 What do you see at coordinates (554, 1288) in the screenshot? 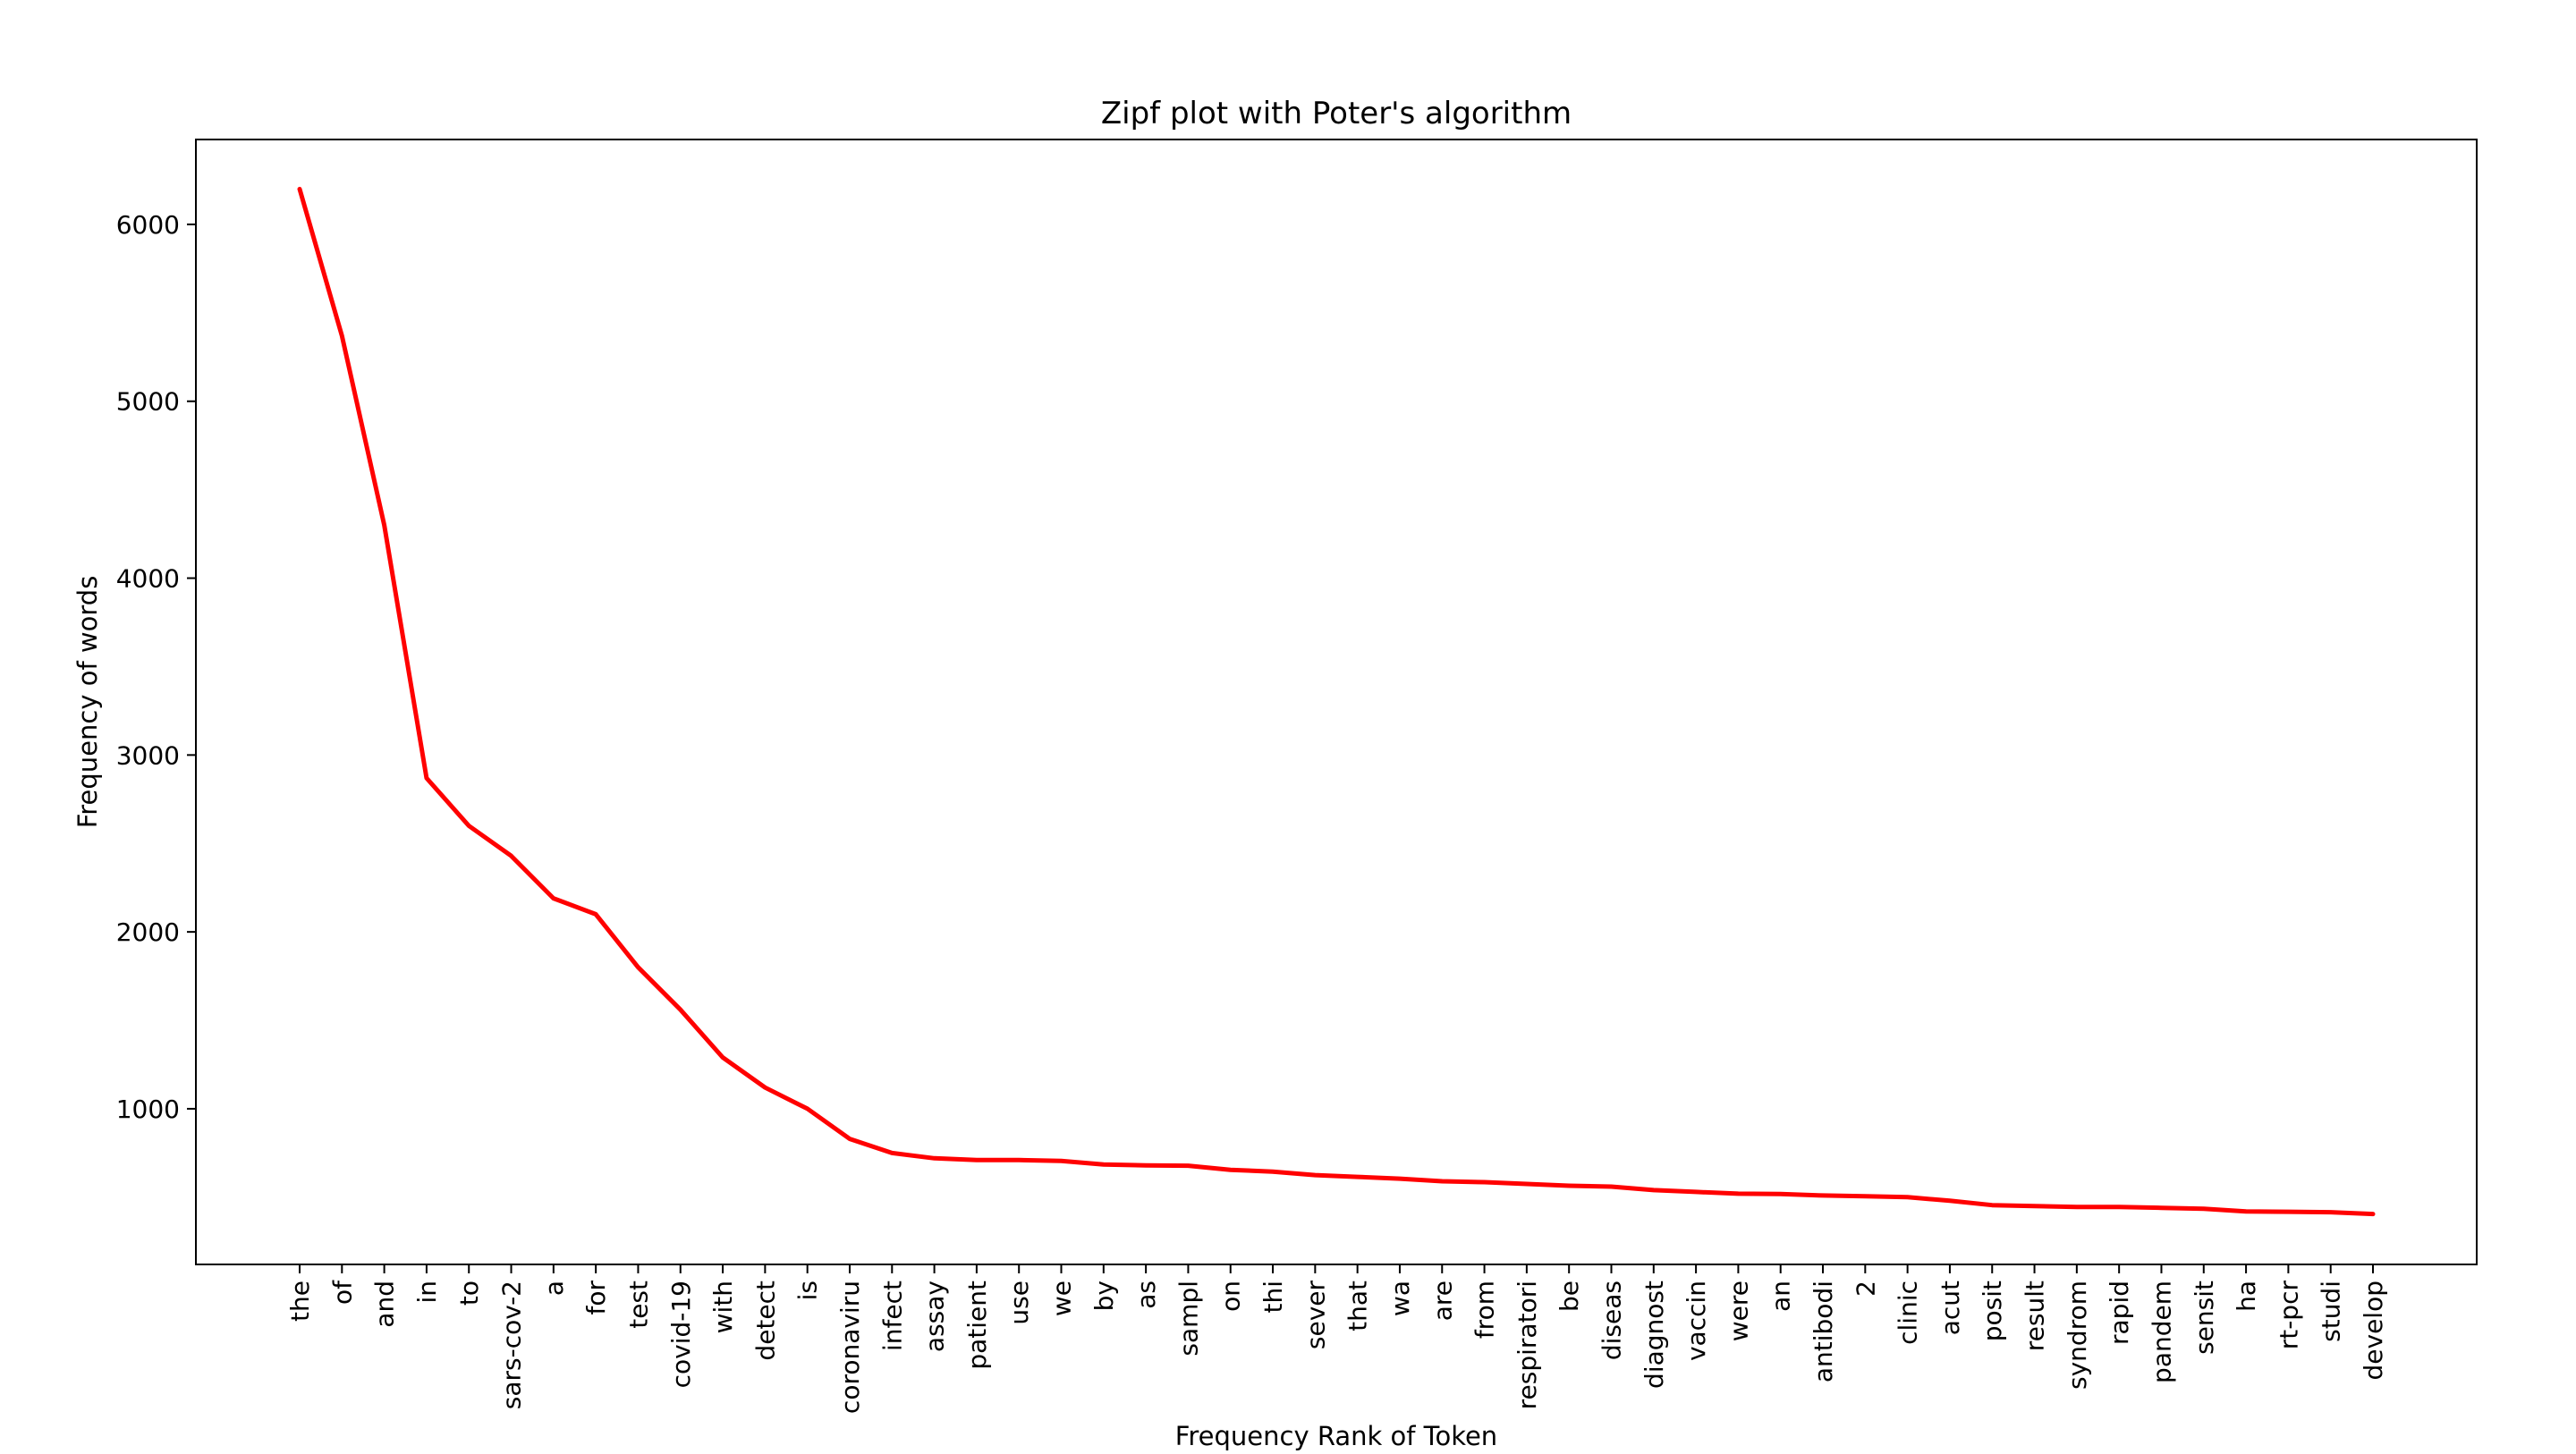
I see `x-tick-label: a` at bounding box center [554, 1288].